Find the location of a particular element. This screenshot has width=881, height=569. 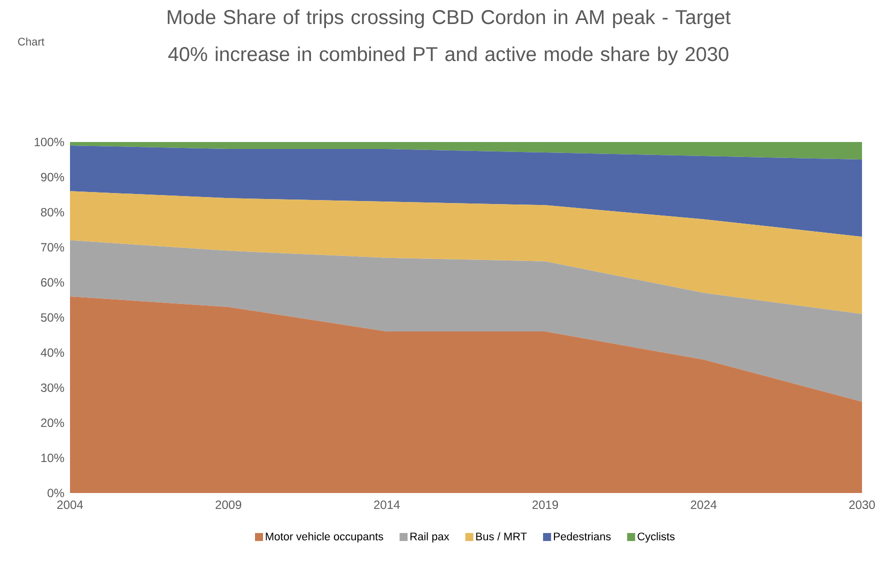

x-tick-label: 2009 is located at coordinates (229, 505).